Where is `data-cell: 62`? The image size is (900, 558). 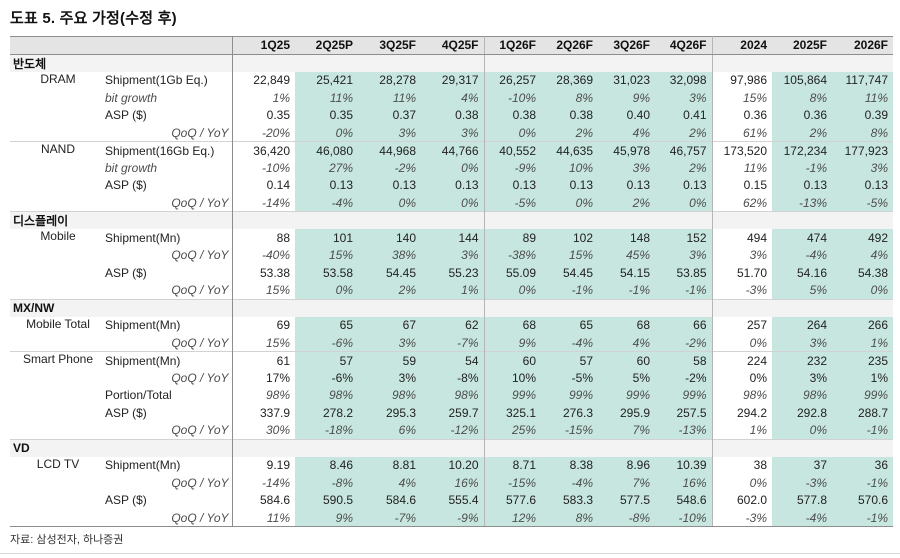 data-cell: 62 is located at coordinates (453, 325).